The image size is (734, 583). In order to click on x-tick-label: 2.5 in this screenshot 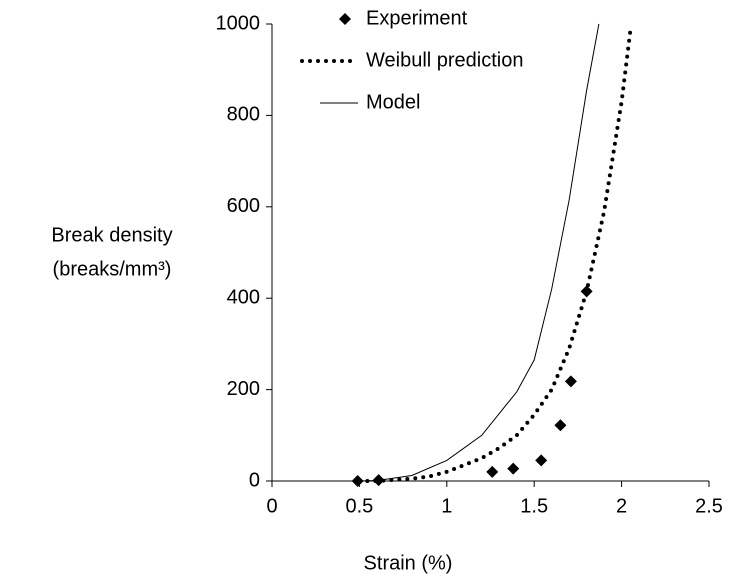, I will do `click(709, 506)`.